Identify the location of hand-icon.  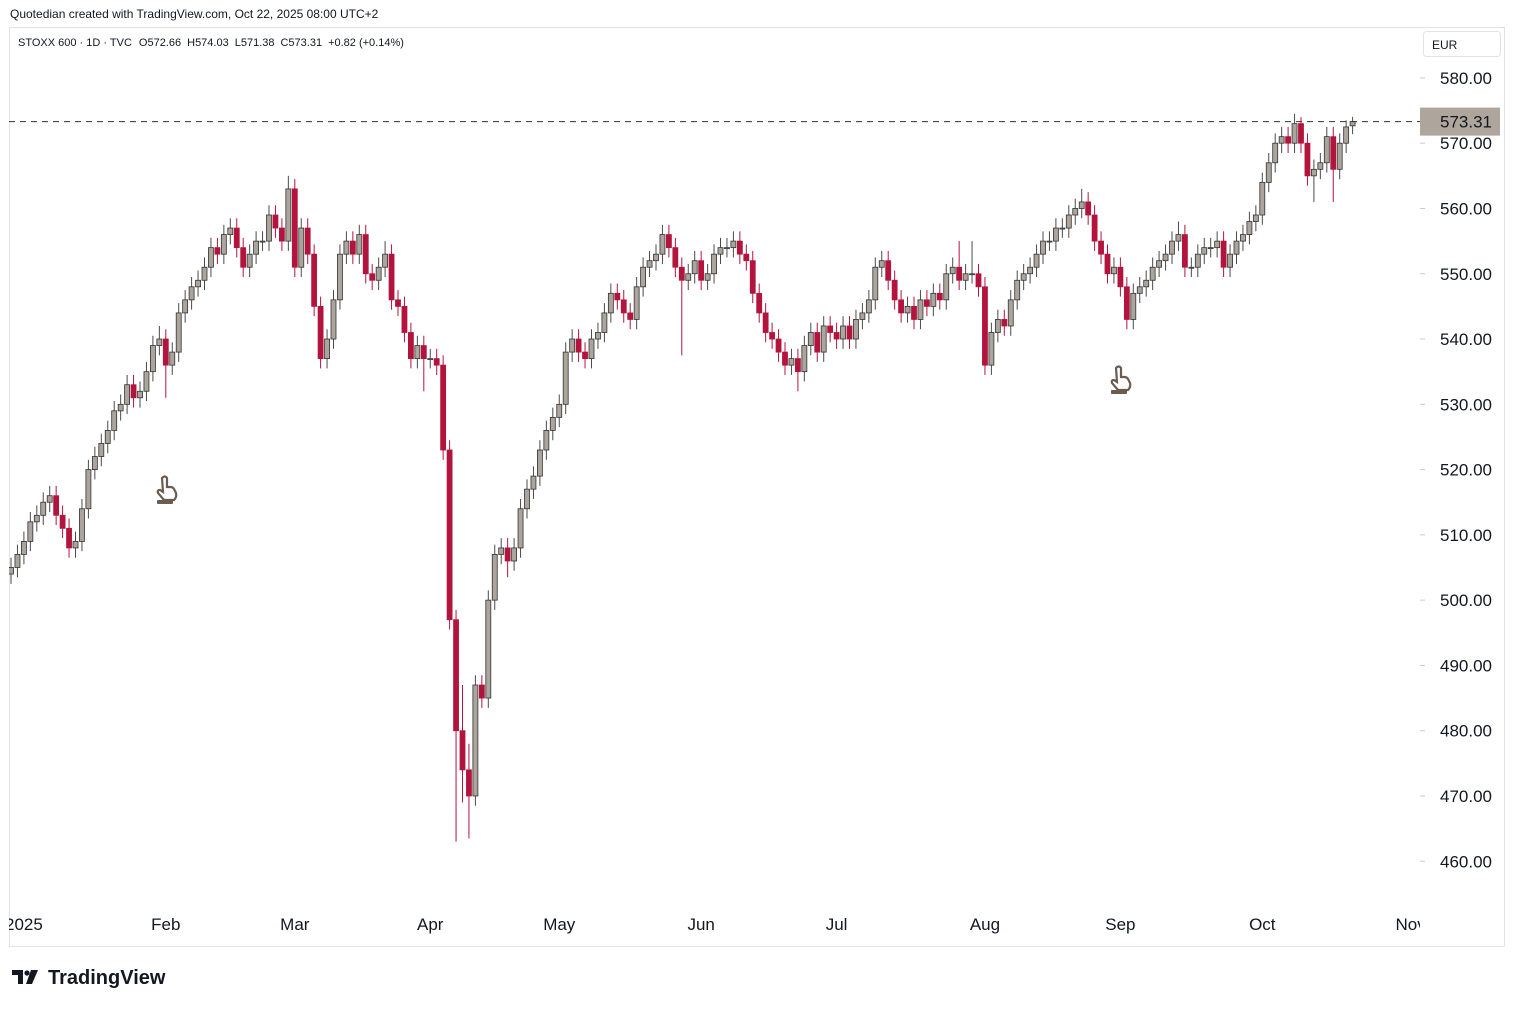
(167, 489).